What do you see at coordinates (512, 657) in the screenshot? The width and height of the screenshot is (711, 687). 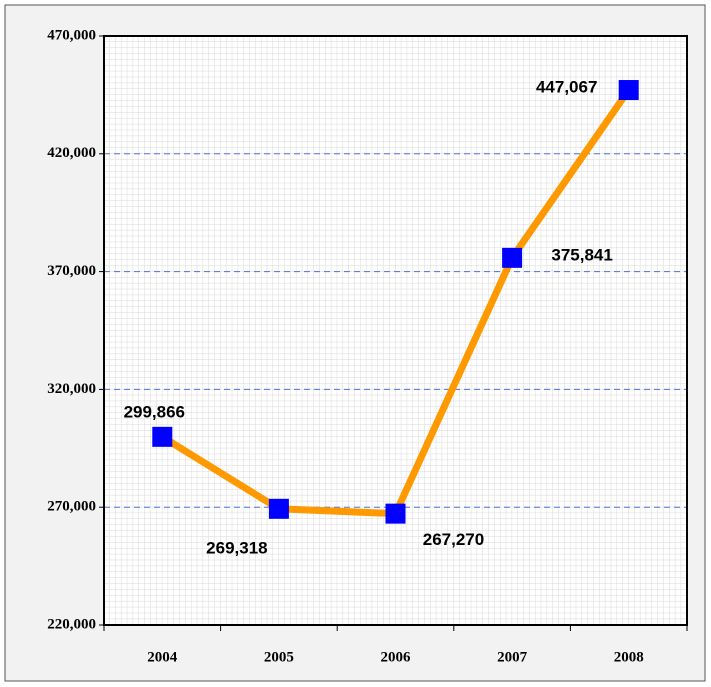 I see `x-tick-label: 2007` at bounding box center [512, 657].